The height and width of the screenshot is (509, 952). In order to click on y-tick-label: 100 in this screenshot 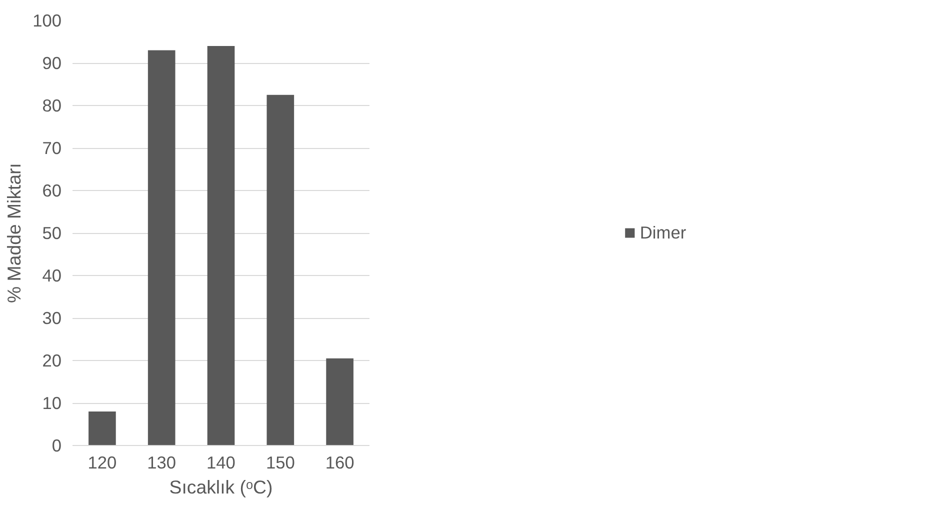, I will do `click(47, 20)`.